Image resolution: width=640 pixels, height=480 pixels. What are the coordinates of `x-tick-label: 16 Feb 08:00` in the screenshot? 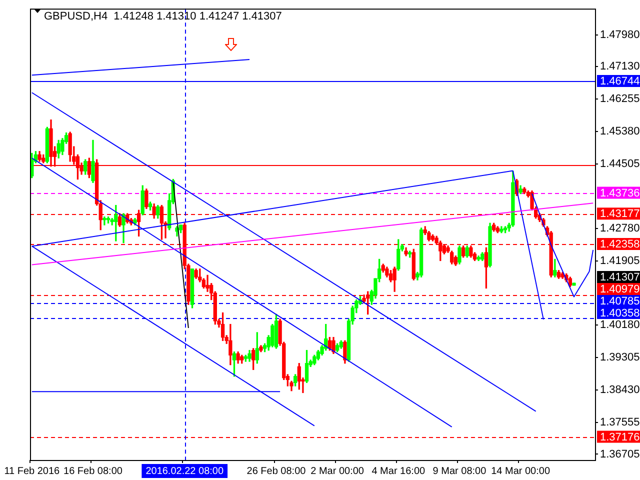 It's located at (93, 471).